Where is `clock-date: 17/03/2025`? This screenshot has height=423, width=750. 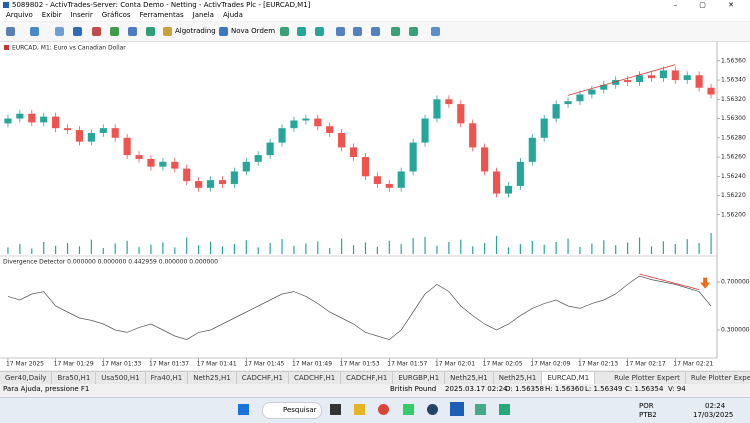
clock-date: 17/03/2025 is located at coordinates (713, 415).